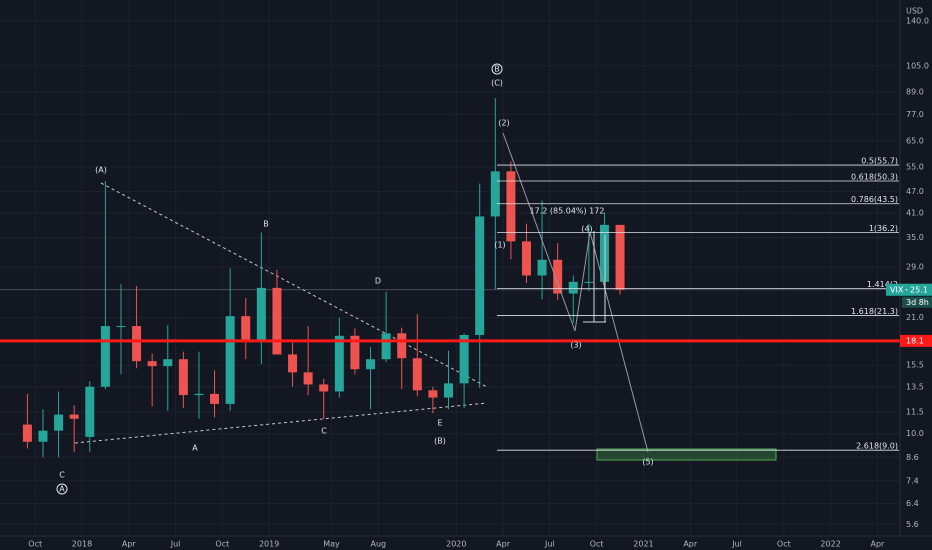 This screenshot has height=550, width=932. What do you see at coordinates (912, 480) in the screenshot?
I see `y-tick-label: 7.4` at bounding box center [912, 480].